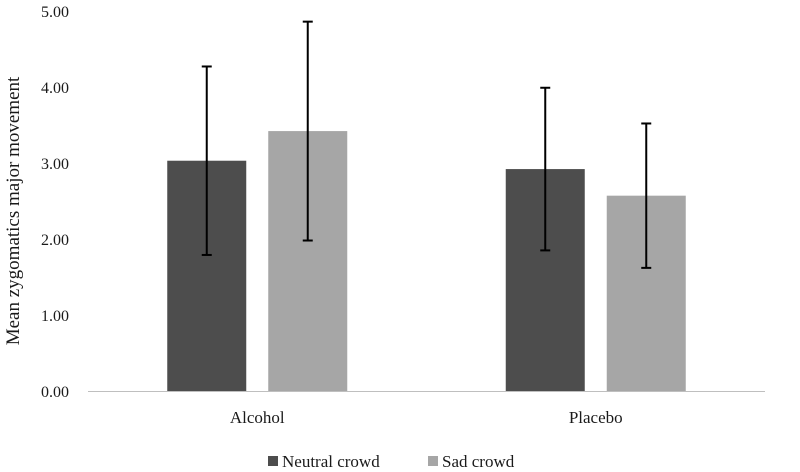 Image resolution: width=800 pixels, height=472 pixels. Describe the element at coordinates (55, 392) in the screenshot. I see `y-tick-label: 0.00` at that location.